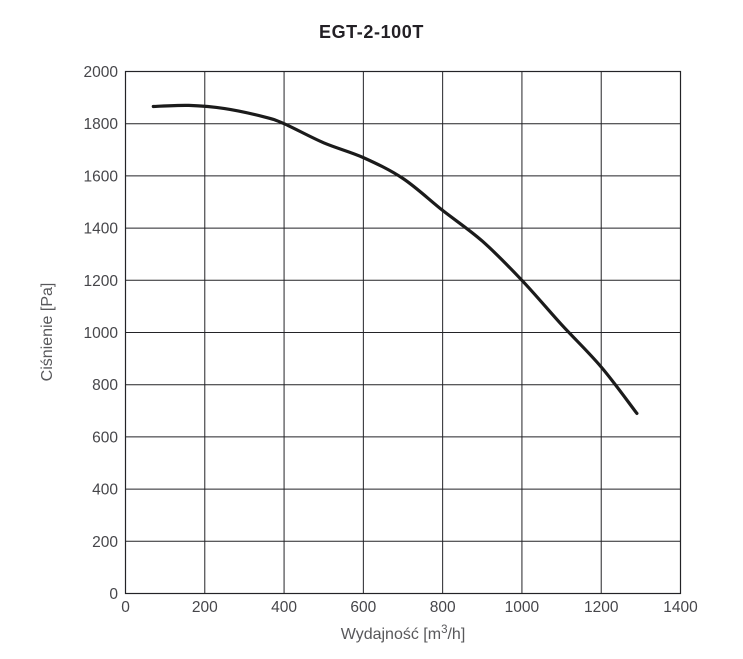 This screenshot has width=743, height=659. What do you see at coordinates (363, 607) in the screenshot?
I see `x-tick-label: 600` at bounding box center [363, 607].